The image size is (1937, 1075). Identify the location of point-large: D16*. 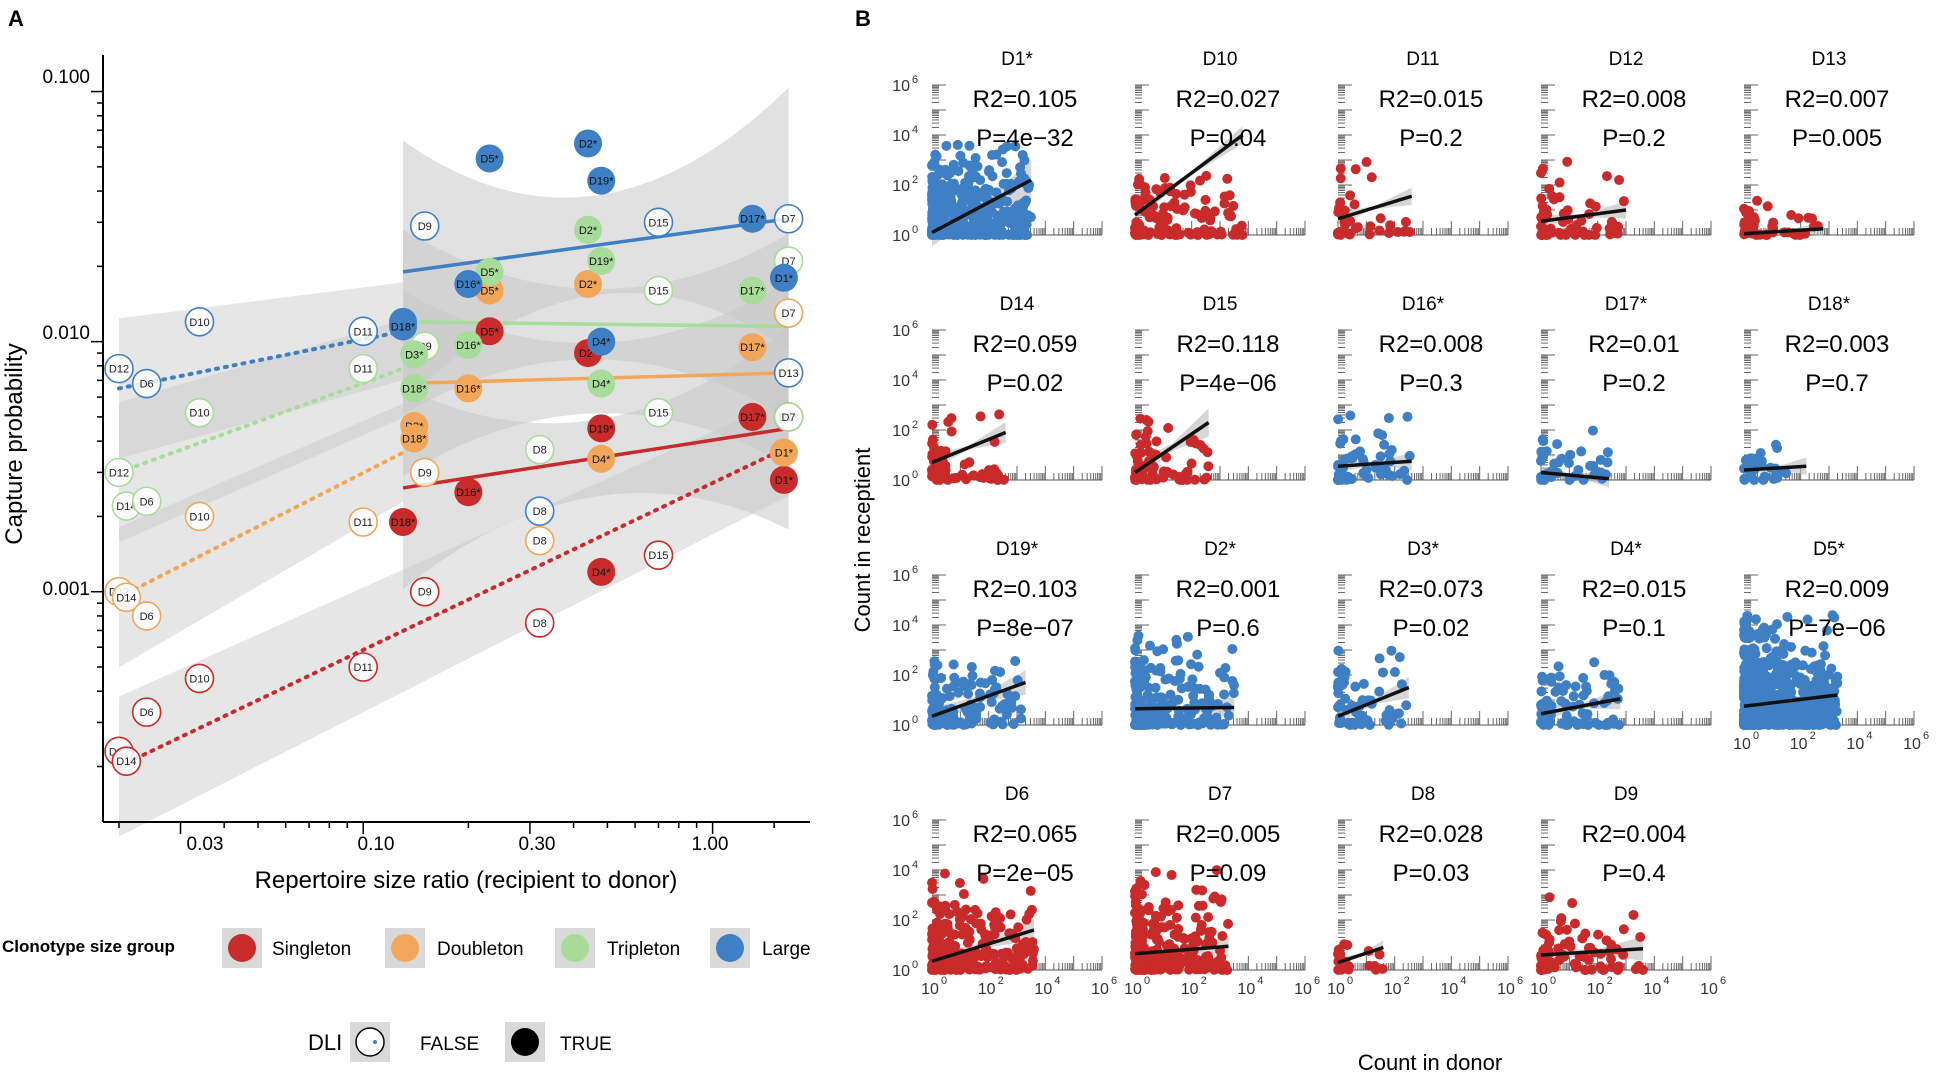
(468, 283).